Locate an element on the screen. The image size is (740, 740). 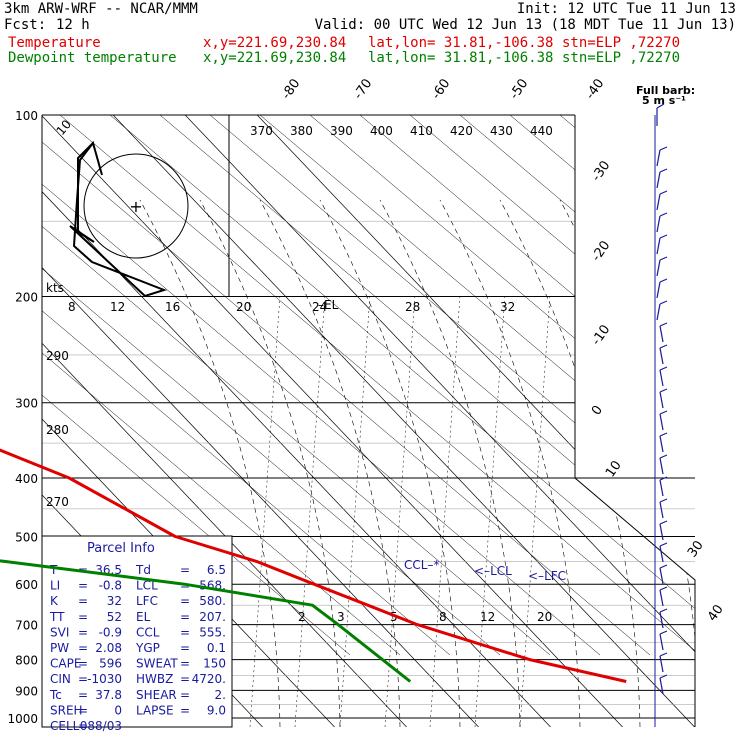
parcel-info-value: 32 is located at coordinates (114, 601).